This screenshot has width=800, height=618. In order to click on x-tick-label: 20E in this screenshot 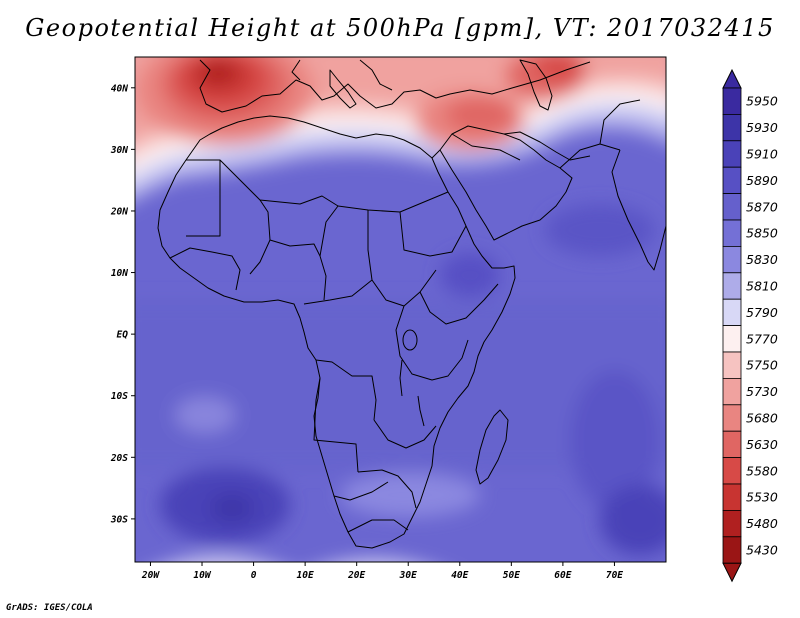, I will do `click(356, 575)`.